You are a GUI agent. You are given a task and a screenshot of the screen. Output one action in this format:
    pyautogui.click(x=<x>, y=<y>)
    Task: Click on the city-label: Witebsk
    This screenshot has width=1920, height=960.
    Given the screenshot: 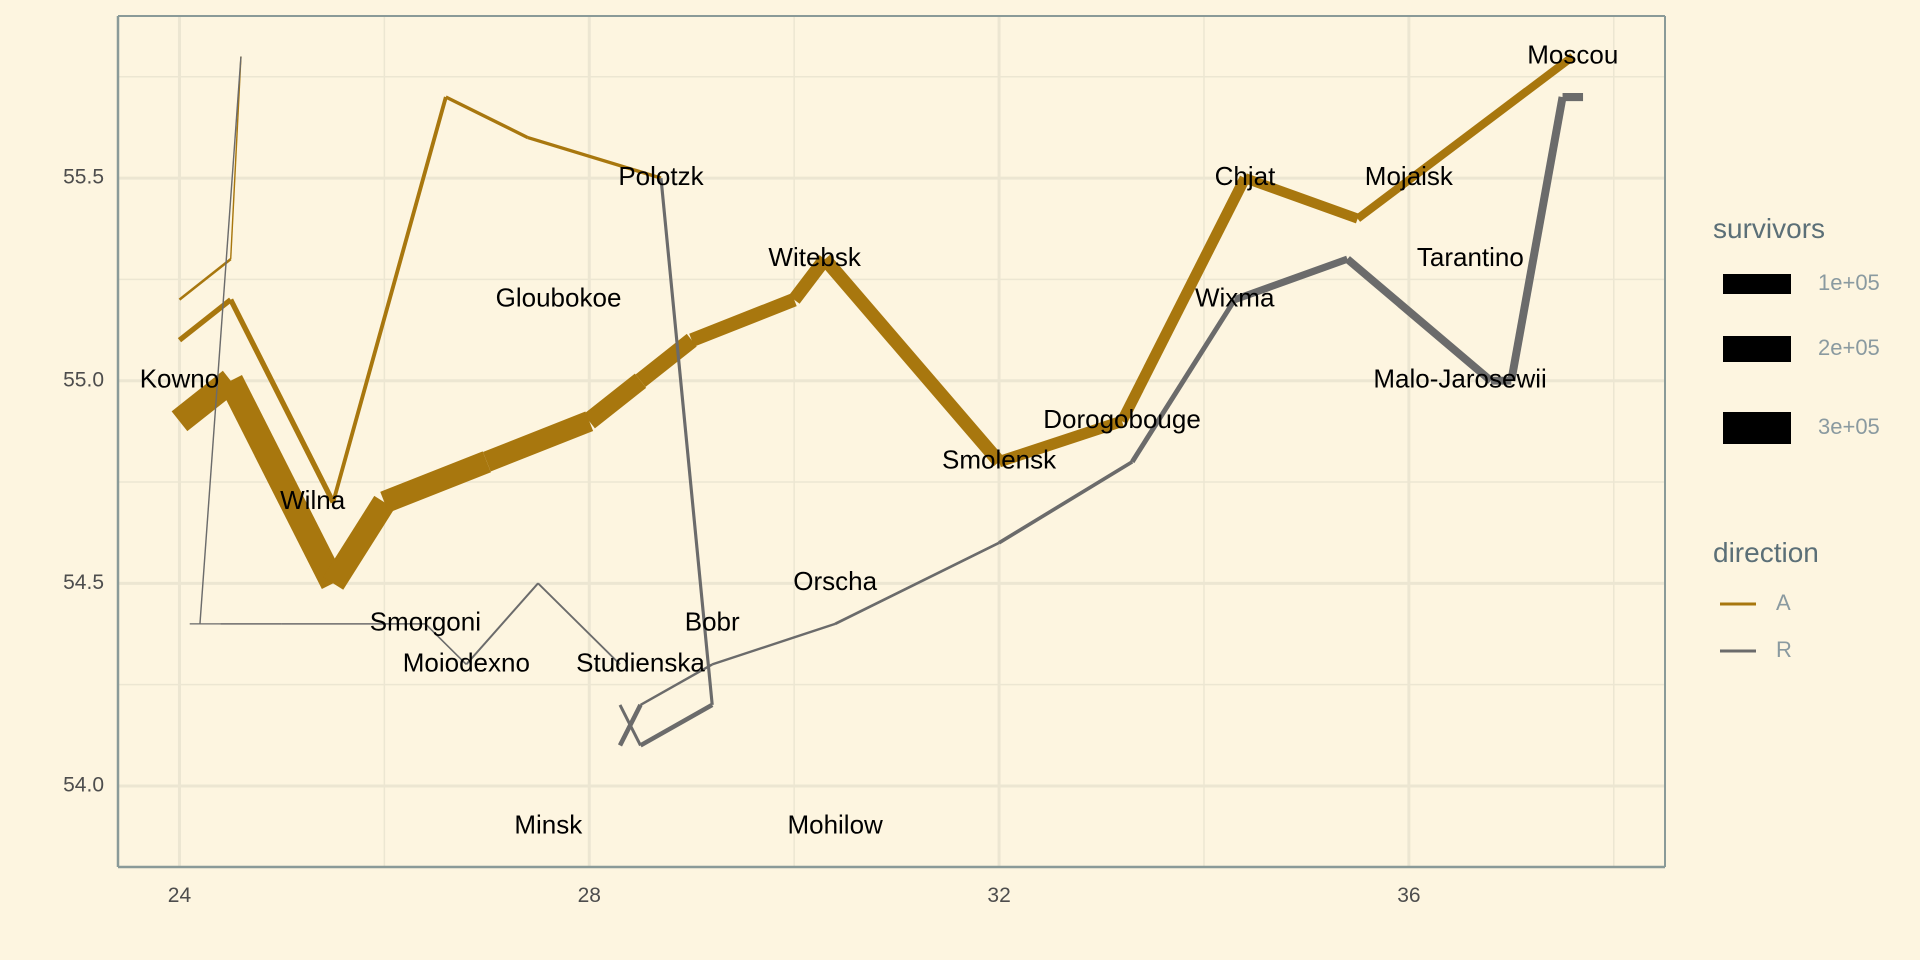 What is the action you would take?
    pyautogui.click(x=814, y=257)
    